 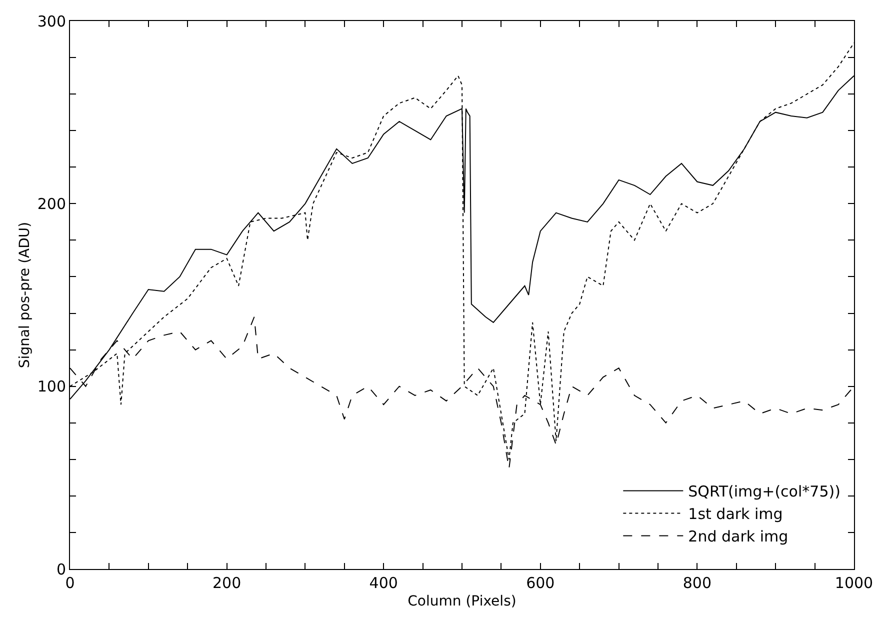 What do you see at coordinates (462, 601) in the screenshot?
I see `x-axis-title: Column (Pixels)` at bounding box center [462, 601].